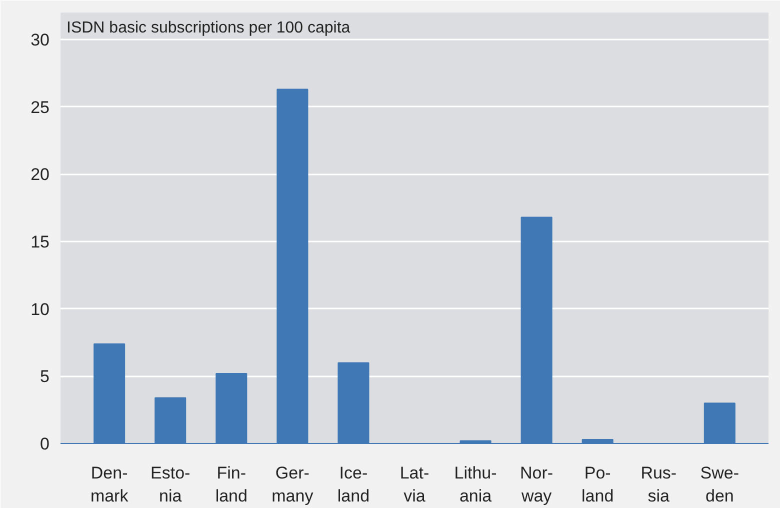 The height and width of the screenshot is (510, 782). I want to click on x-tick-label: Ice- land, so click(353, 485).